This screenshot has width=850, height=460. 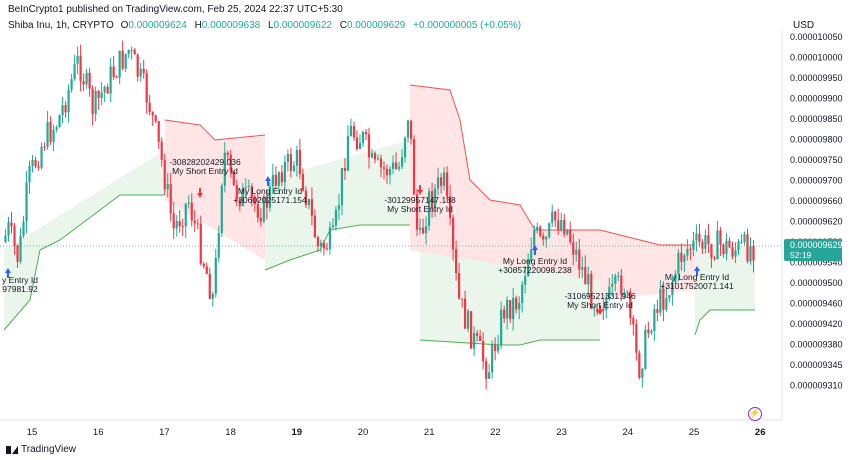 What do you see at coordinates (804, 25) in the screenshot?
I see `currency-label: USD` at bounding box center [804, 25].